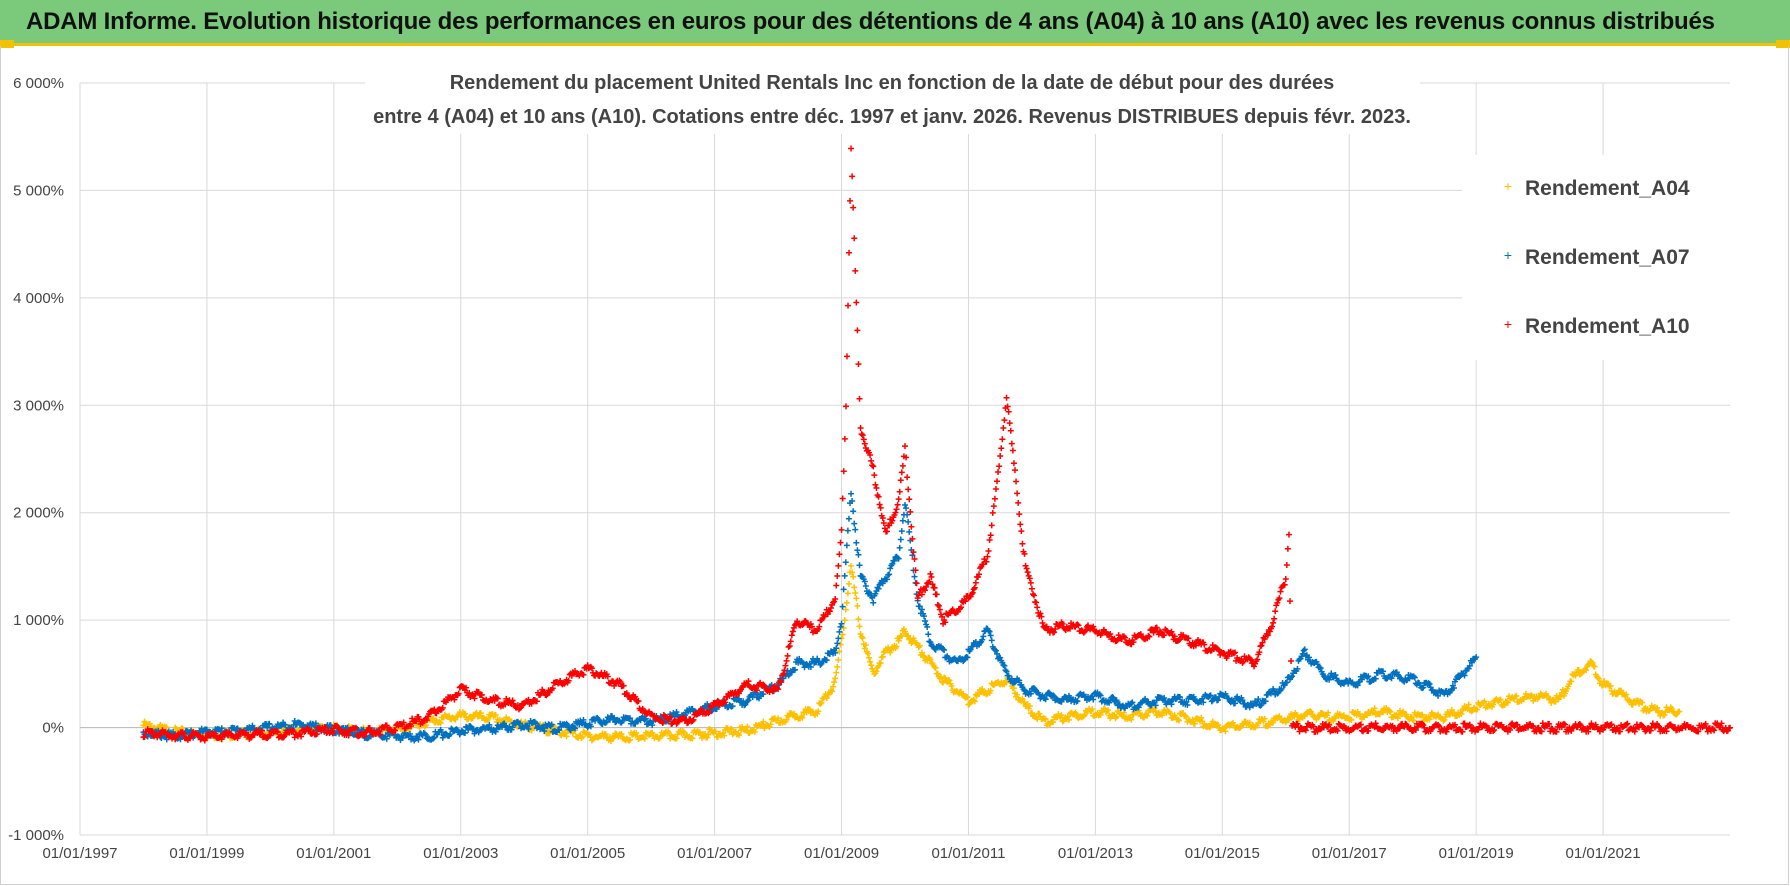 This screenshot has width=1790, height=886. Describe the element at coordinates (36, 835) in the screenshot. I see `y-tick-label: -1 000%` at that location.